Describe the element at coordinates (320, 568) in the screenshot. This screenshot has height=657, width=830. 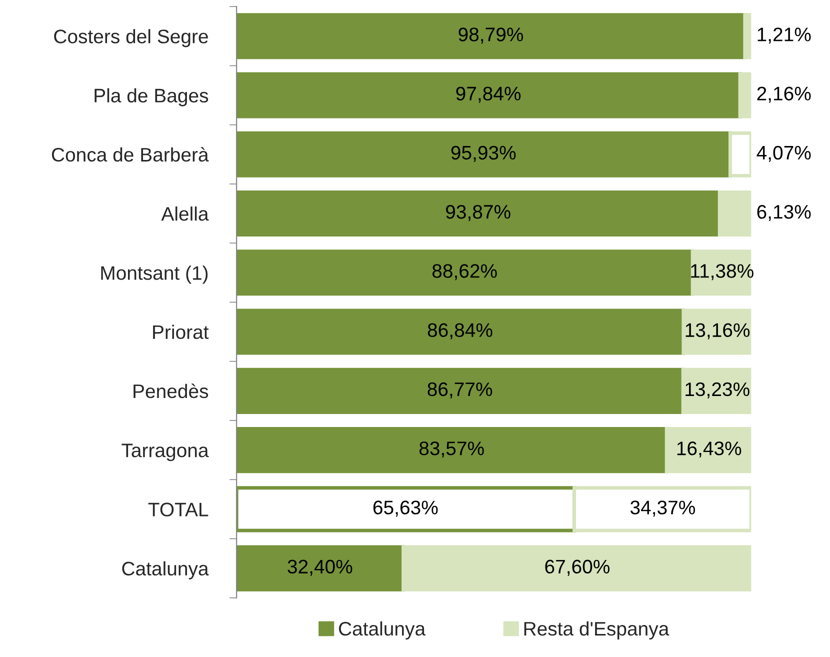
I see `data-label: 32,40%` at that location.